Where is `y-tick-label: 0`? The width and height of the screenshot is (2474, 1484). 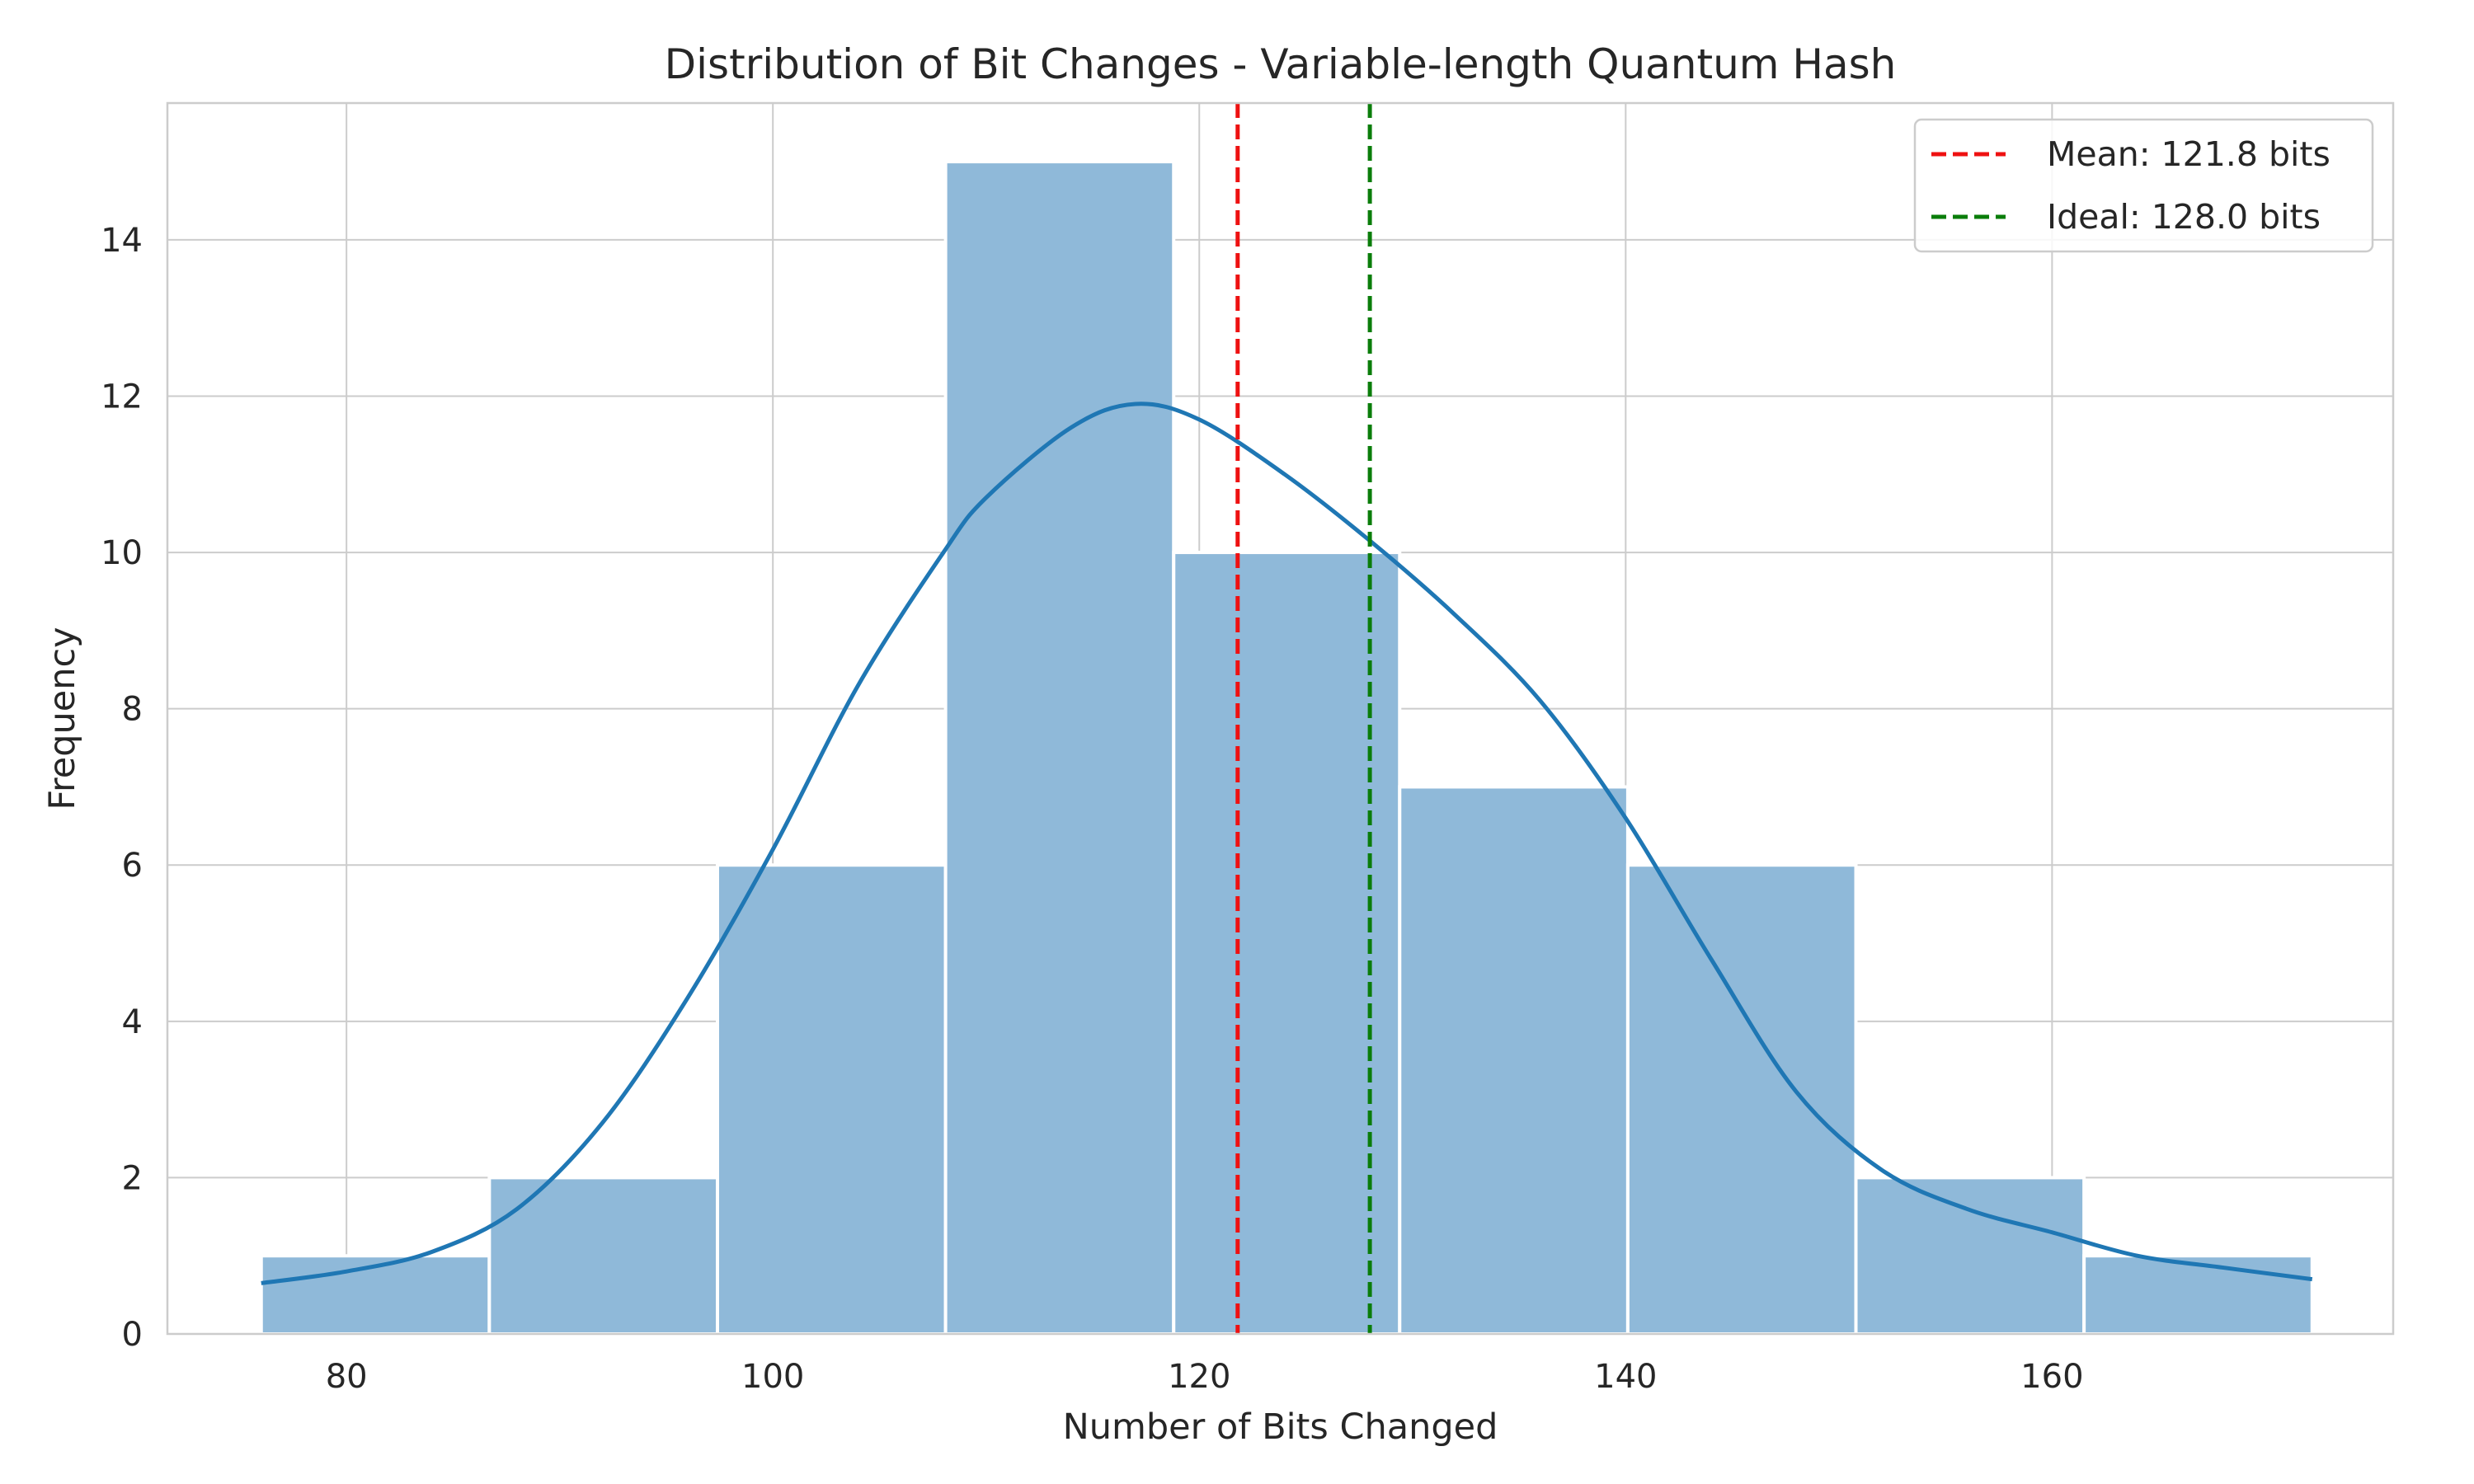
y-tick-label: 0 is located at coordinates (132, 1335).